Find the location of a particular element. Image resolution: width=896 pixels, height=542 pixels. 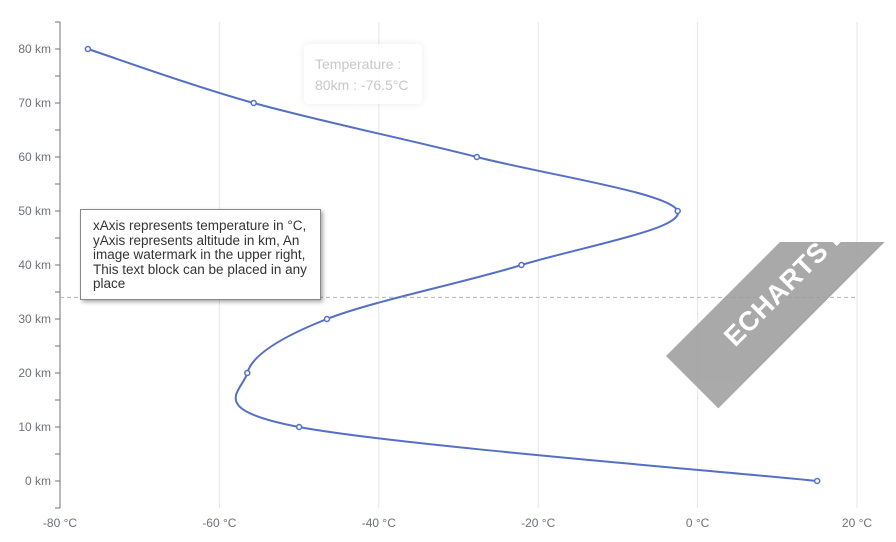

y-tick-label: 40 km is located at coordinates (34, 265).